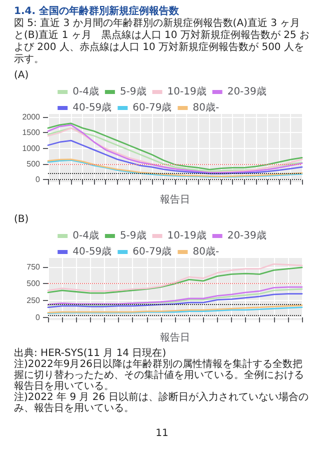  I want to click on text: 図 5: 直近 3 か月間の年齢群別の新規症例報告数(A)直近 3 ヶ月と(B)直近 1 ヶ月 黒点線は人口 10 万対新規症例報告数が 25 および 200 人、赤点線は人口 10 万対新規症例報告数が 500 人を示す。, so click(162, 42).